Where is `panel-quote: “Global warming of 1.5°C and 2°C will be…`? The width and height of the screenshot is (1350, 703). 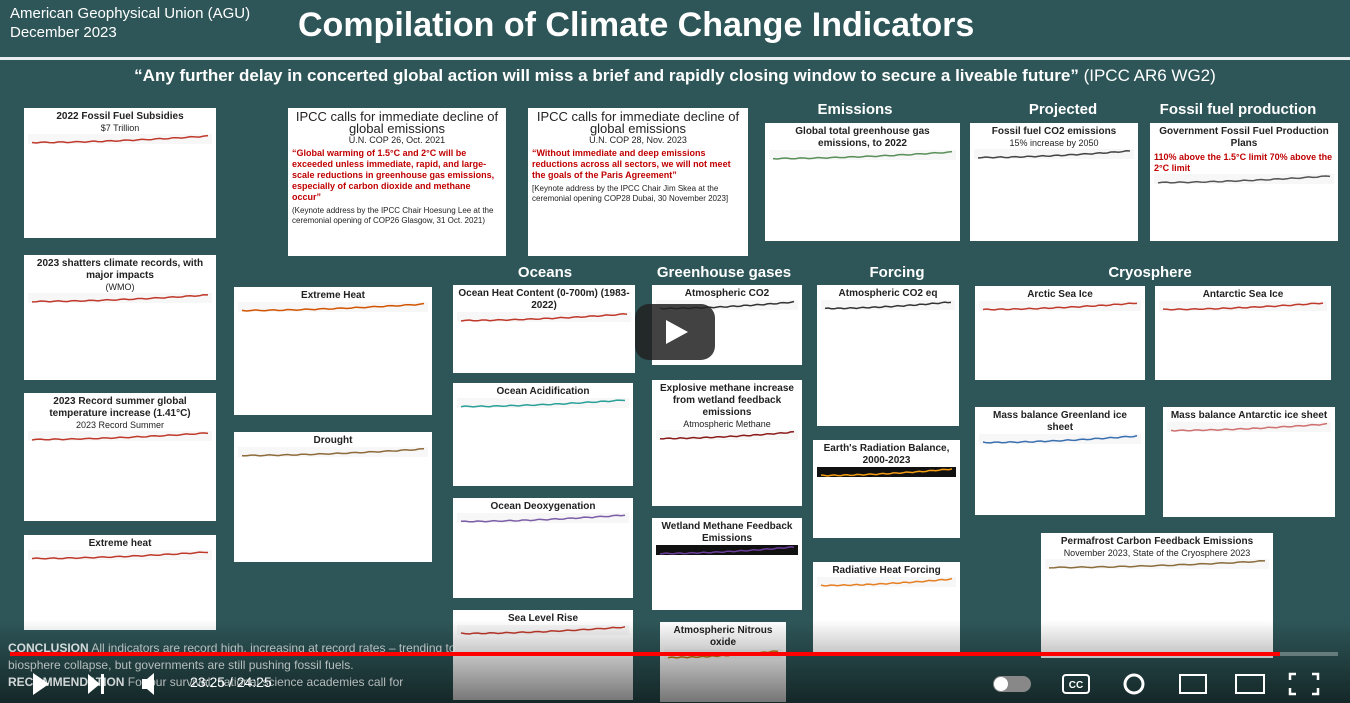
panel-quote: “Global warming of 1.5°C and 2°C will be… is located at coordinates (393, 175).